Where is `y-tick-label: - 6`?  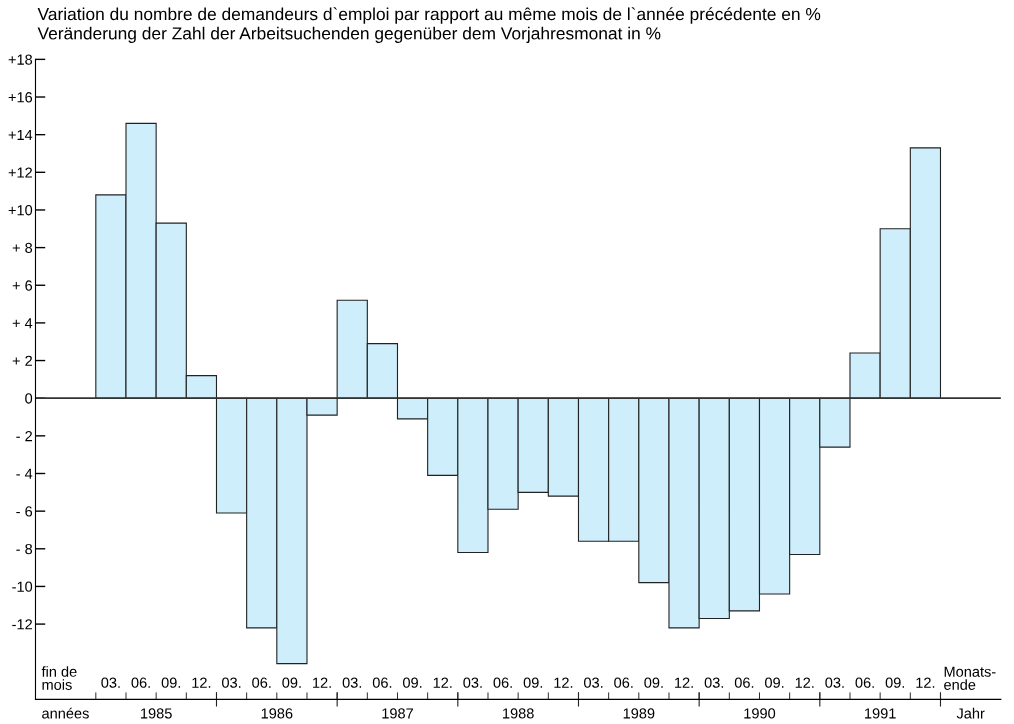
y-tick-label: - 6 is located at coordinates (24, 511).